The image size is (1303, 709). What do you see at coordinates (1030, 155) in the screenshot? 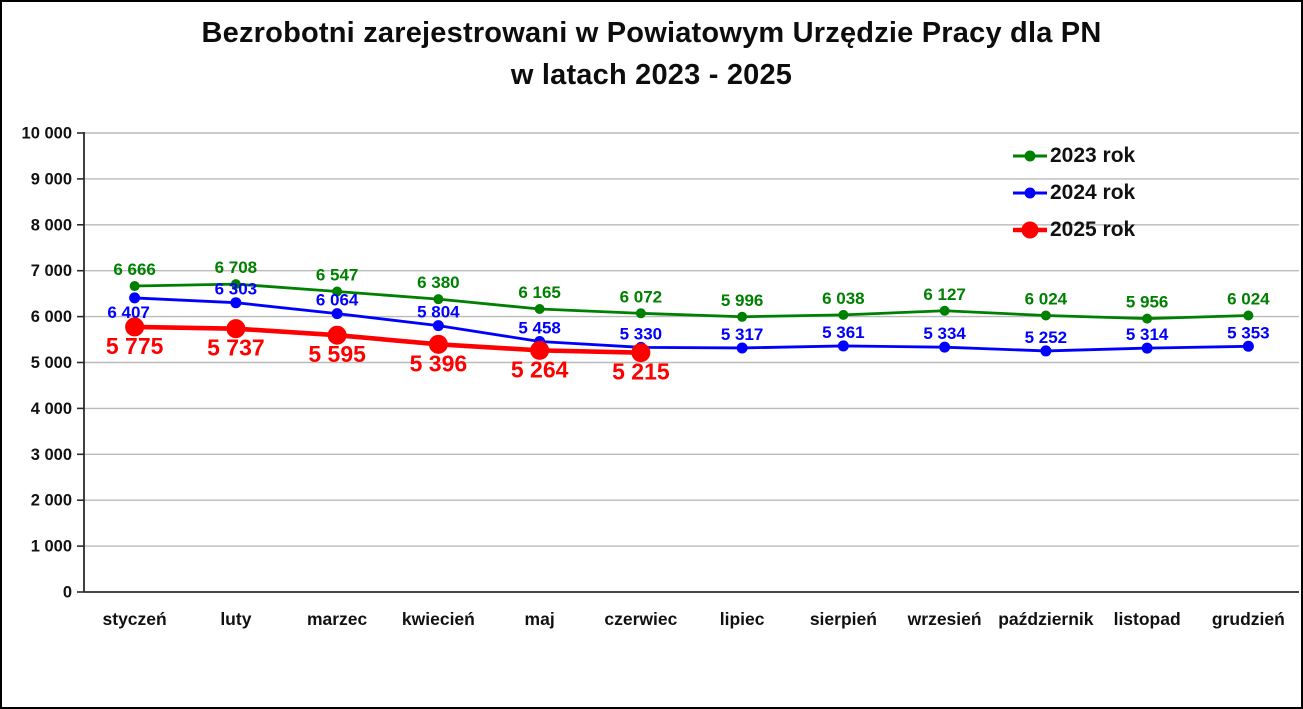
I see `legend-marker-2023-icon` at bounding box center [1030, 155].